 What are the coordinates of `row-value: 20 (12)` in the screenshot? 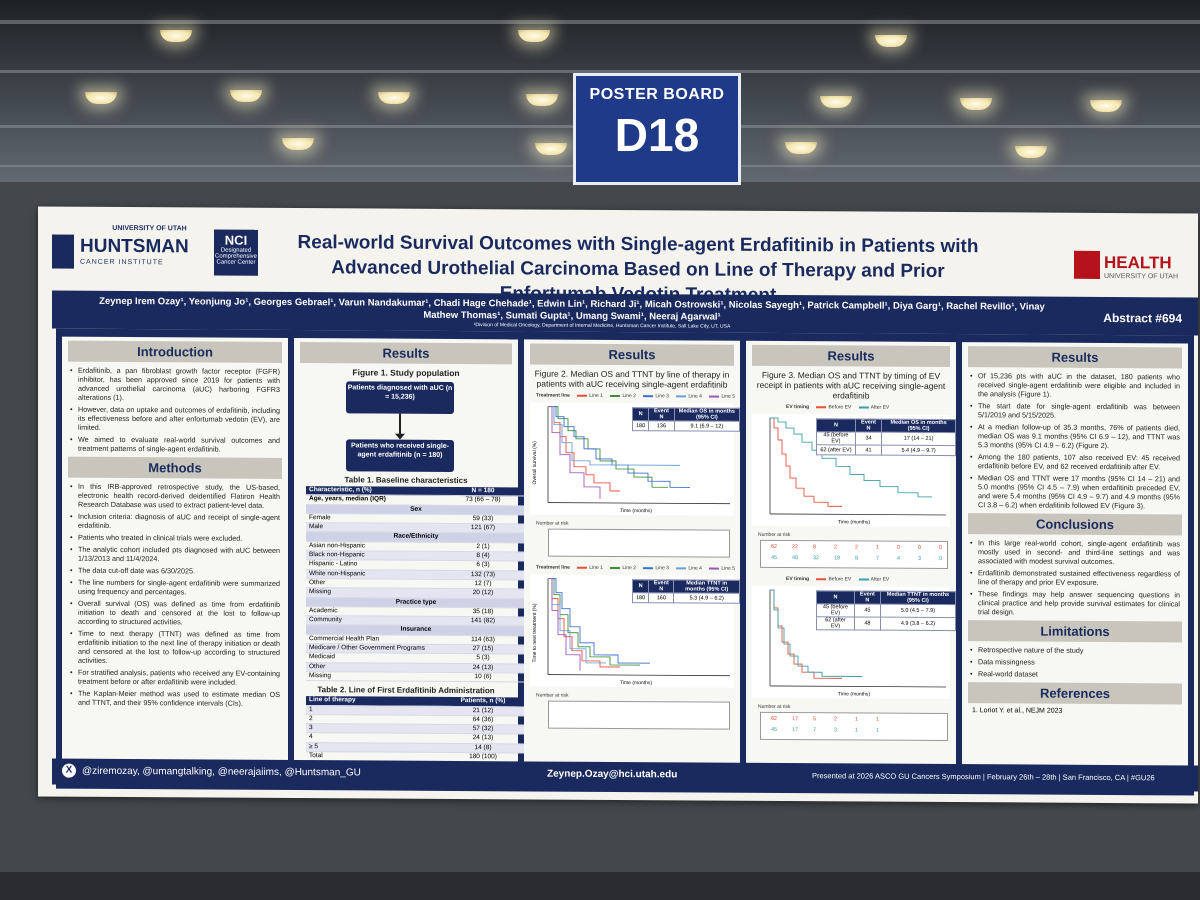 It's located at (483, 593).